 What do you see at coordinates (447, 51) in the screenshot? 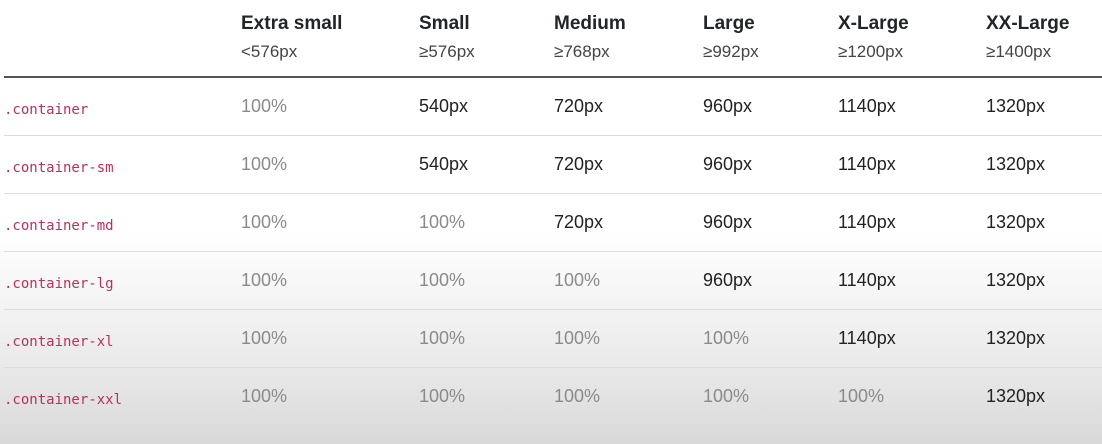
I see `breakpoint-size: ≥576px` at bounding box center [447, 51].